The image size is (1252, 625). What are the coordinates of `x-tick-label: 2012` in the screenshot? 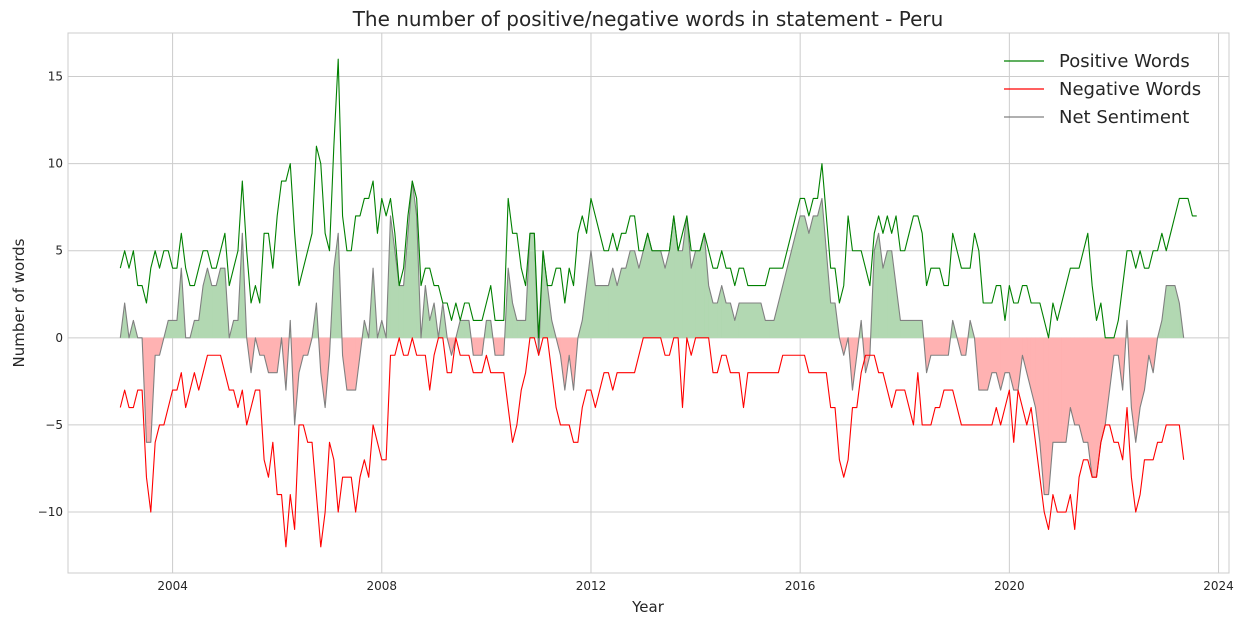 It's located at (591, 586).